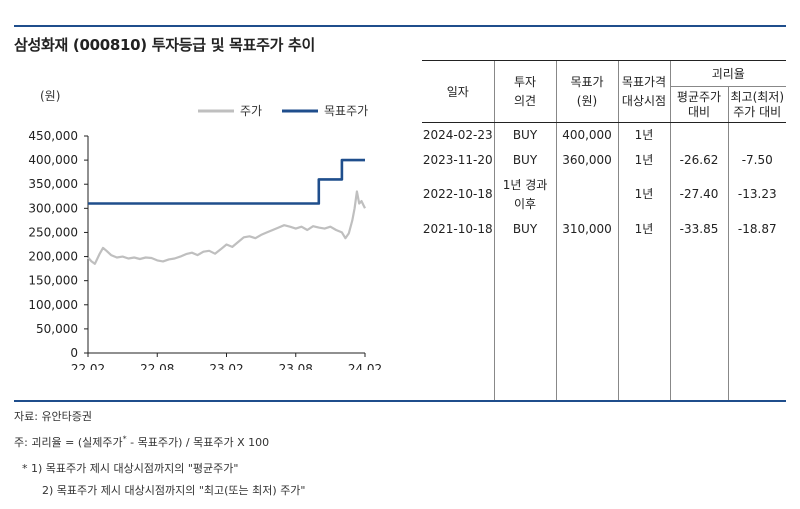 This screenshot has width=800, height=509. Describe the element at coordinates (226, 181) in the screenshot. I see `target-price-line` at that location.